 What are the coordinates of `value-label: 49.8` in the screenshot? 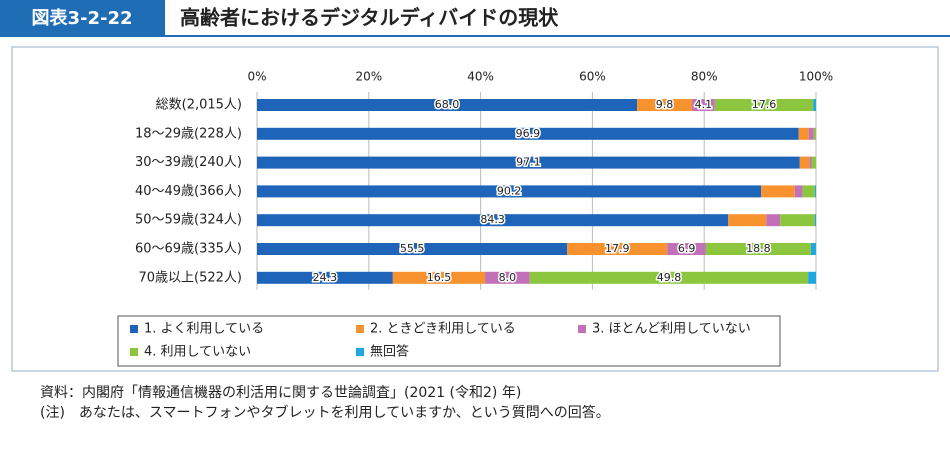 It's located at (669, 277).